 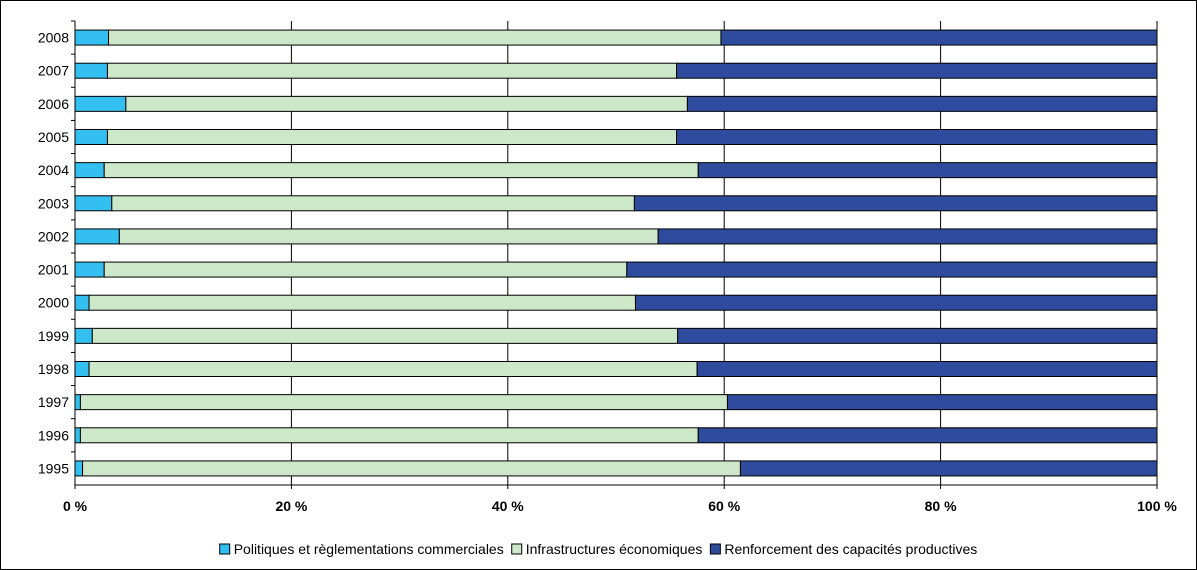 What do you see at coordinates (291, 506) in the screenshot?
I see `x-tick-label-1: 20 %` at bounding box center [291, 506].